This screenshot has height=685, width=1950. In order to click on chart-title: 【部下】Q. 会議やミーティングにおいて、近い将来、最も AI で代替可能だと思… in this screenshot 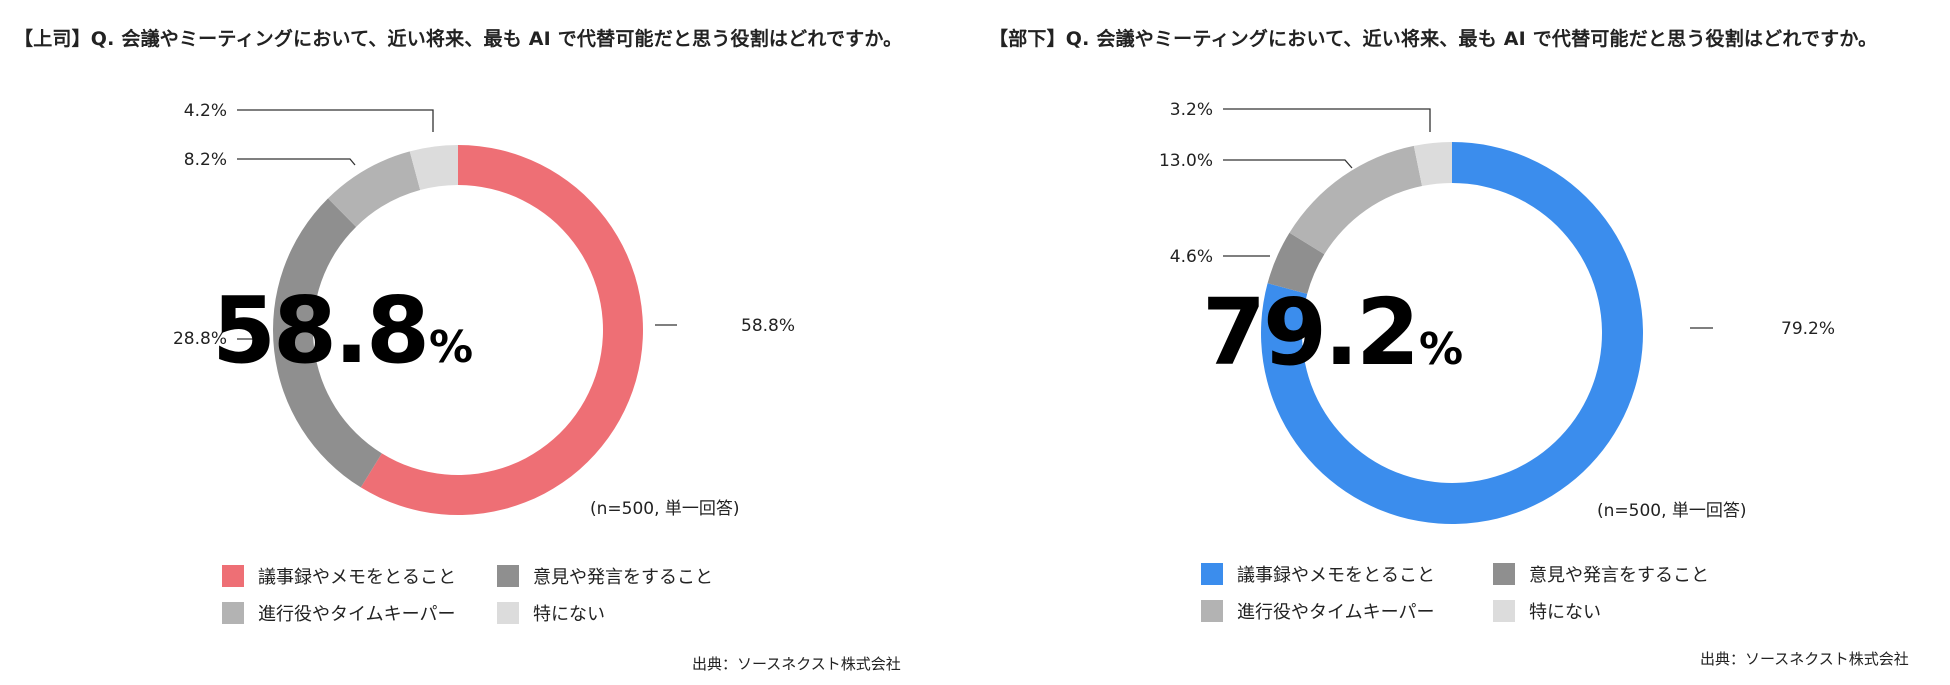, I will do `click(1433, 39)`.